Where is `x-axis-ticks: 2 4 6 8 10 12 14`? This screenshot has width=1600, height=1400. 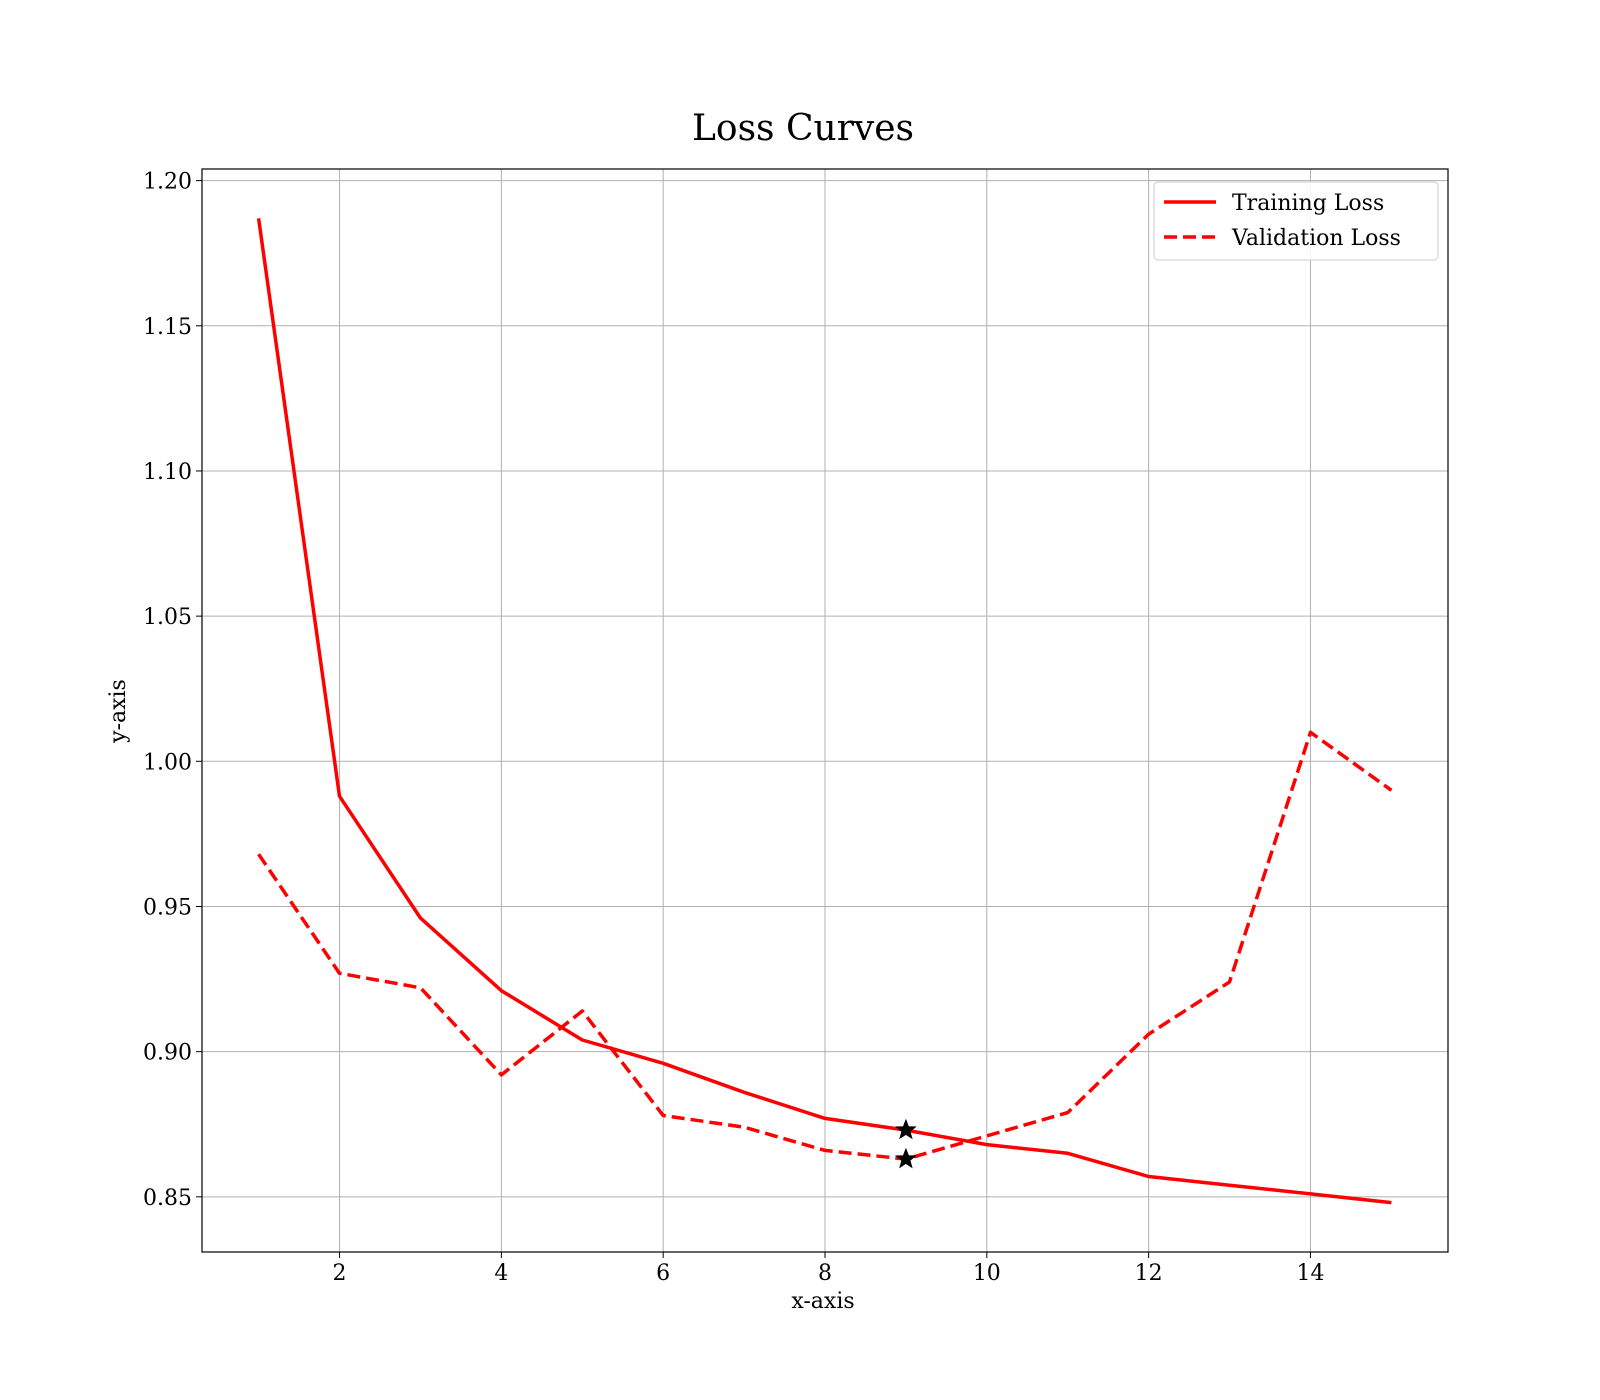 x-axis-ticks: 2 4 6 8 10 12 14 is located at coordinates (828, 1269).